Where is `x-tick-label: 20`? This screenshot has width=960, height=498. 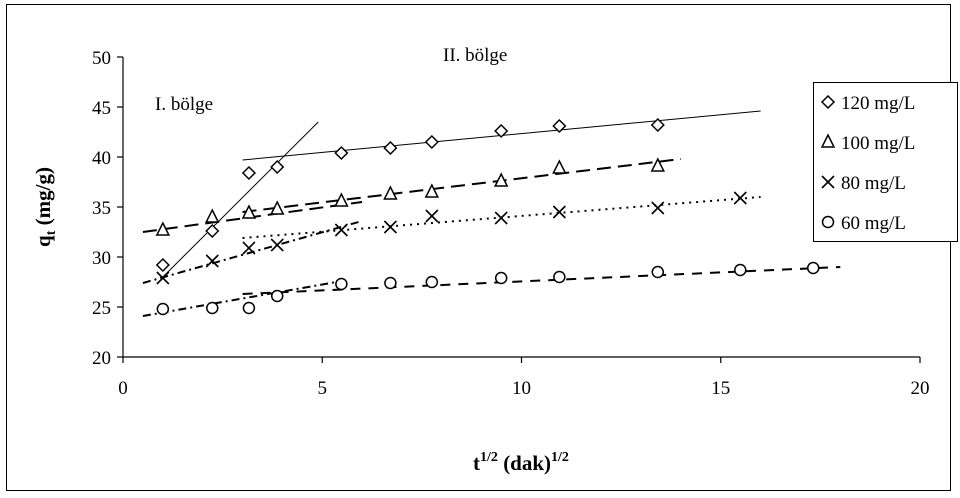
x-tick-label: 20 is located at coordinates (920, 388).